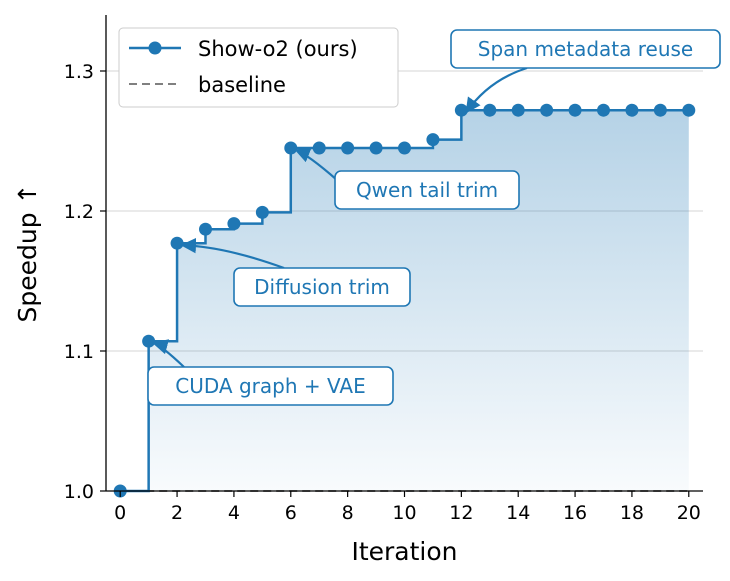  What do you see at coordinates (518, 513) in the screenshot?
I see `x-tick-label: 14` at bounding box center [518, 513].